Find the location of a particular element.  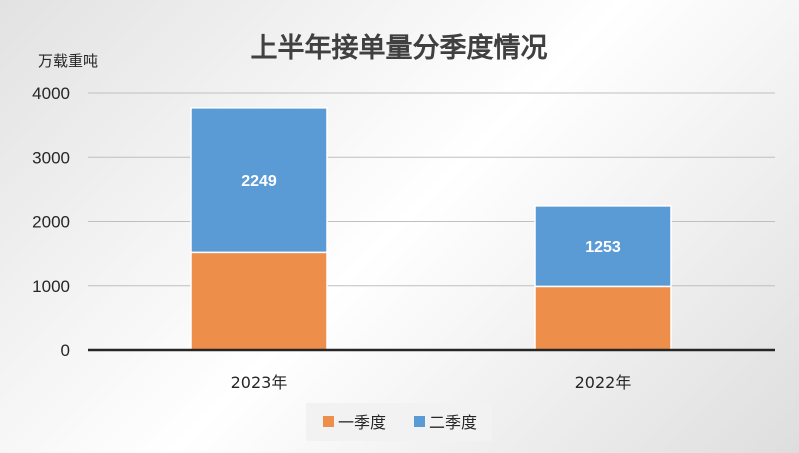

y-tick-label: 3000 is located at coordinates (51, 157).